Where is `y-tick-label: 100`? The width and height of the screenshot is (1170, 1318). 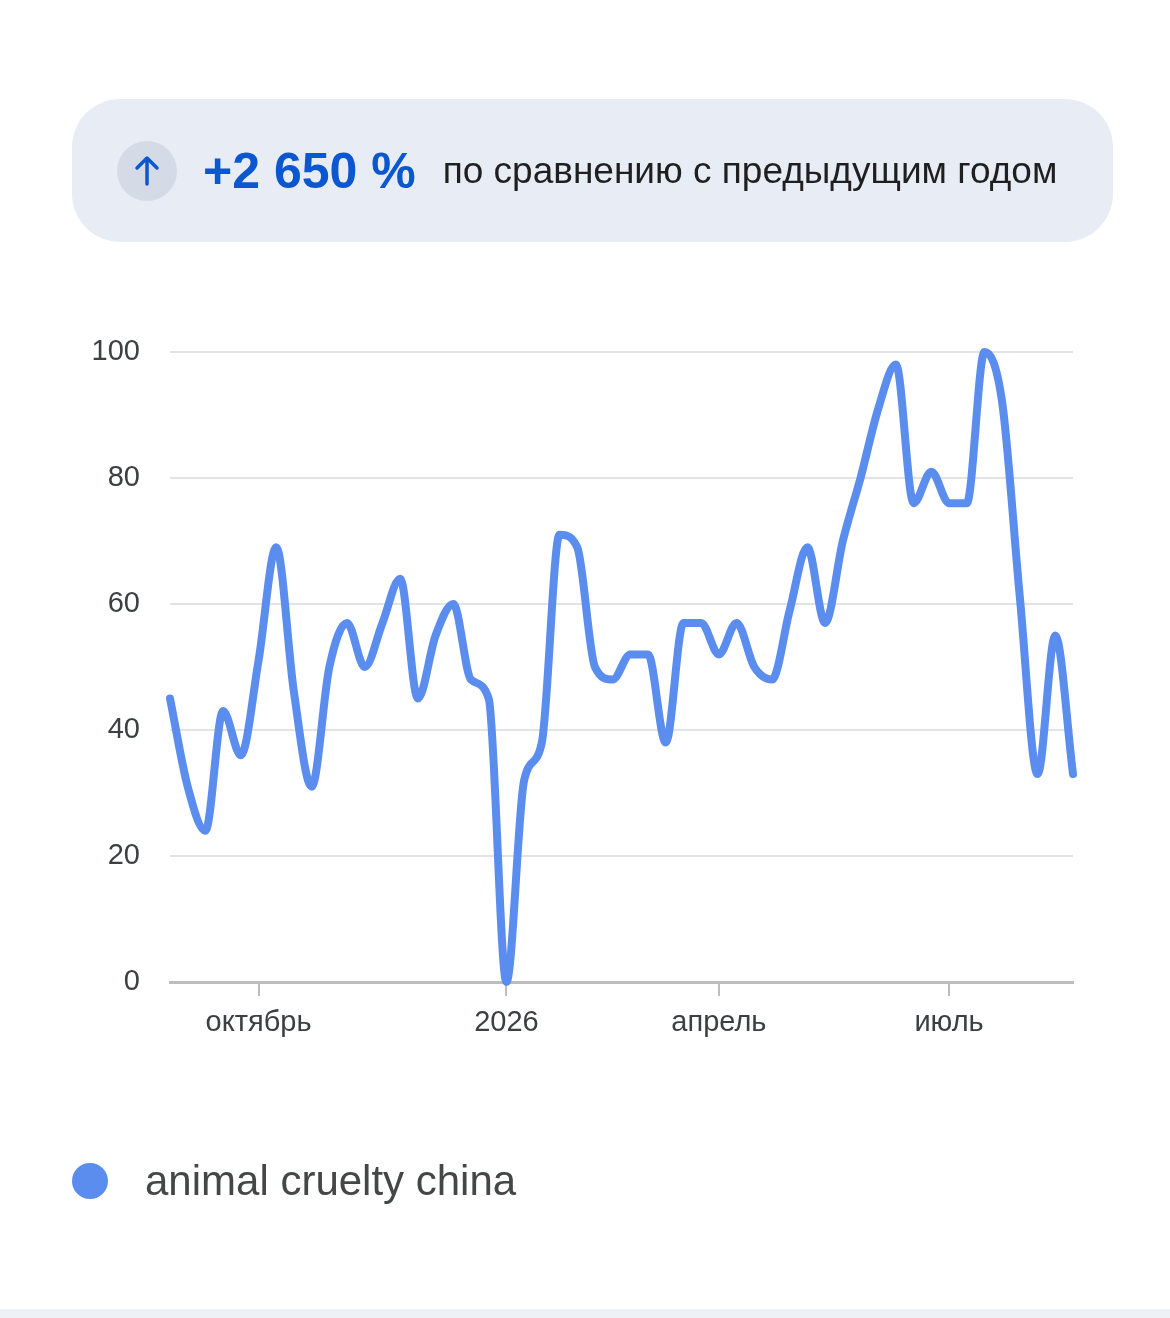
y-tick-label: 100 is located at coordinates (115, 350).